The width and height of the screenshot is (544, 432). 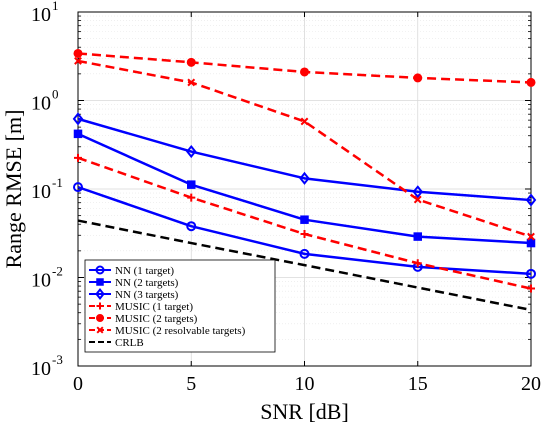 I want to click on x-tick-label: 0, so click(x=78, y=384).